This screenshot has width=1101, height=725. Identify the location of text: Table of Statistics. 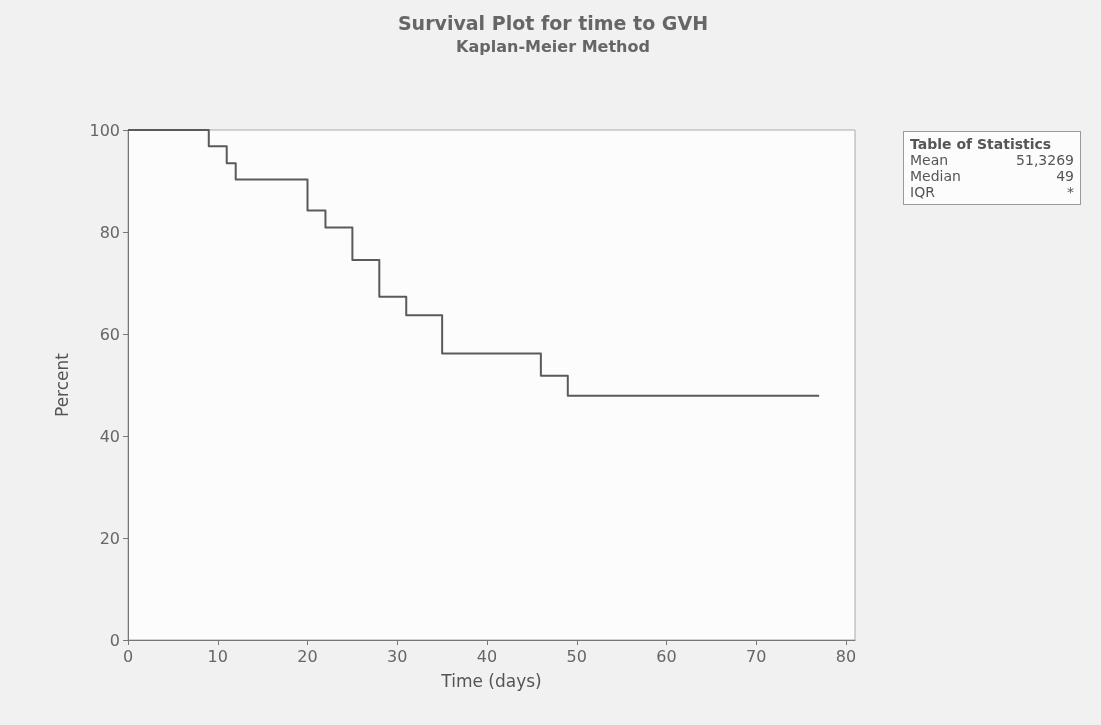
(981, 144).